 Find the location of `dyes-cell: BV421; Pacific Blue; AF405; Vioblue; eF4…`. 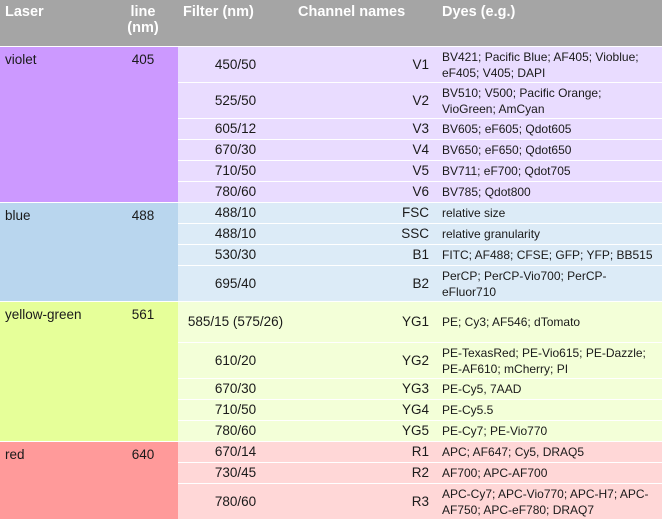

dyes-cell: BV421; Pacific Blue; AF405; Vioblue; eF4… is located at coordinates (549, 64).